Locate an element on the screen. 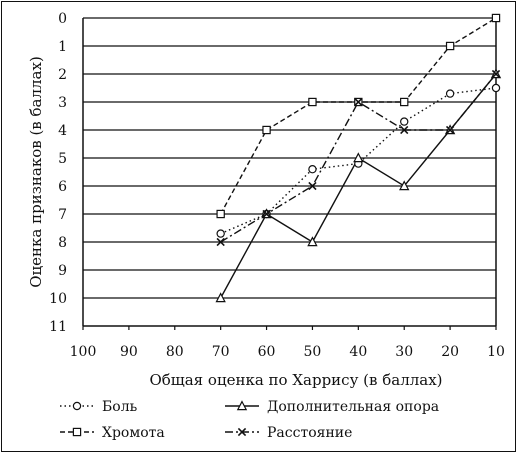 The height and width of the screenshot is (455, 519). y-tick-labels: 0 1 2 3 4 5 6 7 8 9 10 11 is located at coordinates (58, 173).